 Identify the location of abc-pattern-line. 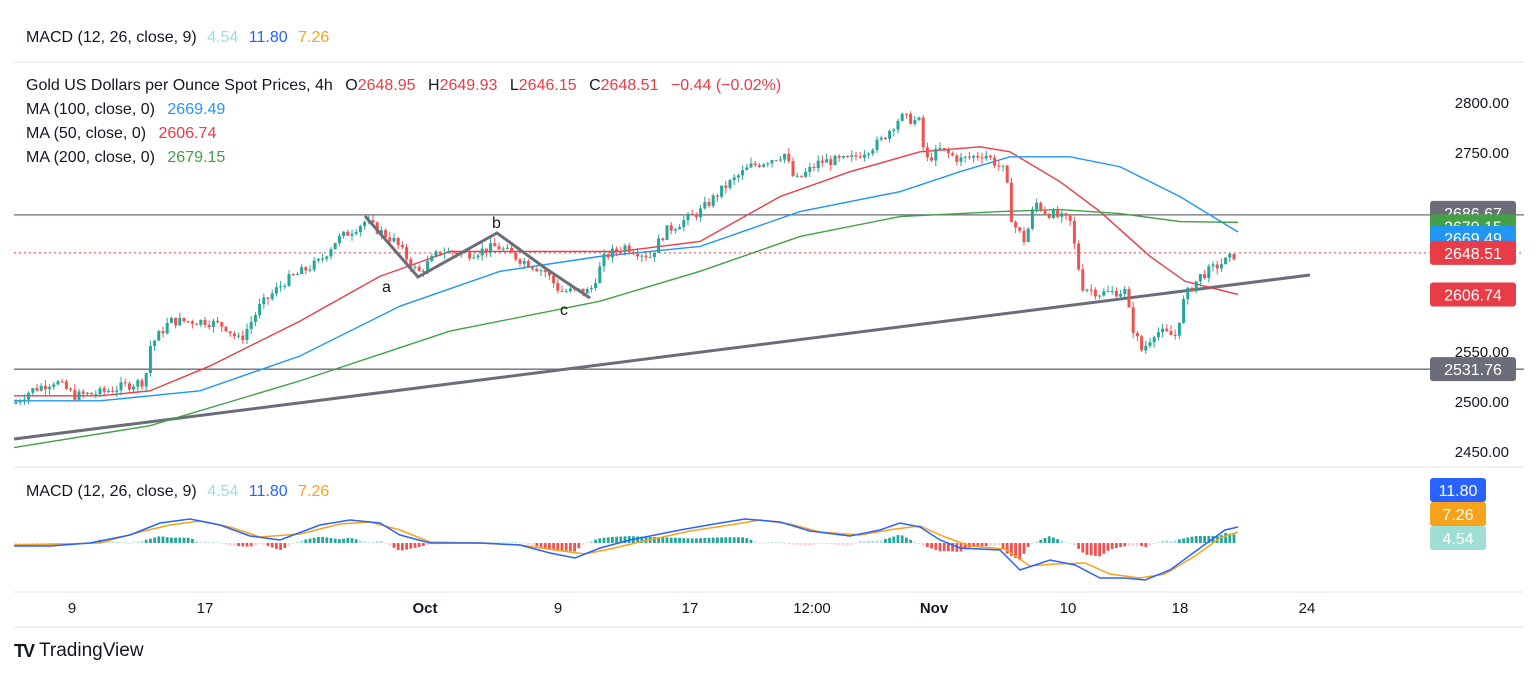
(477, 257).